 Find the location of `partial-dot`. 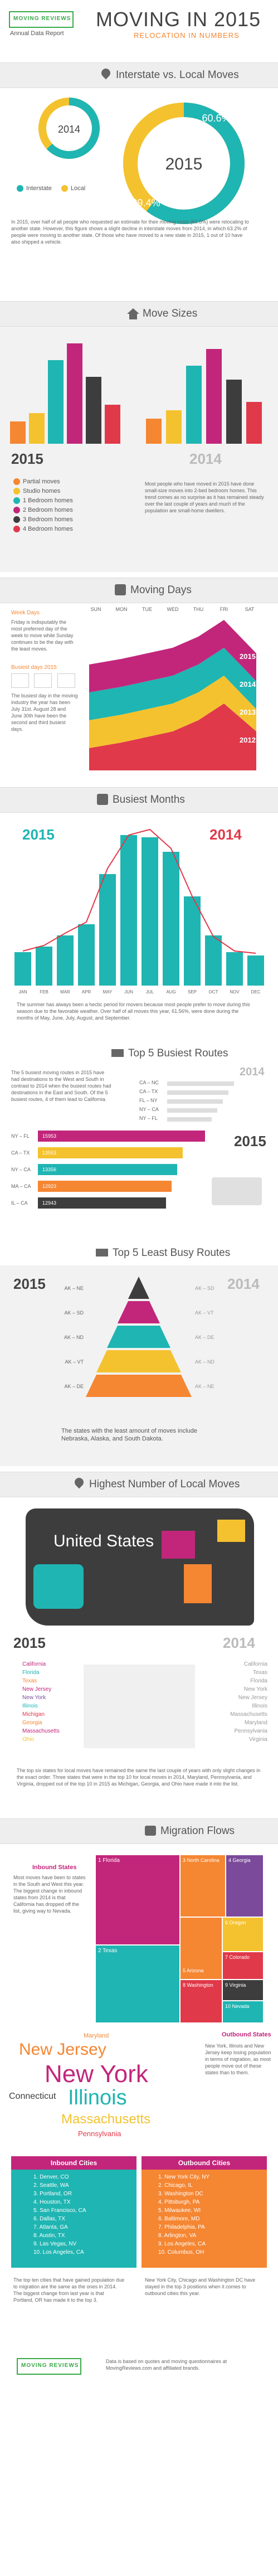

partial-dot is located at coordinates (16, 482).